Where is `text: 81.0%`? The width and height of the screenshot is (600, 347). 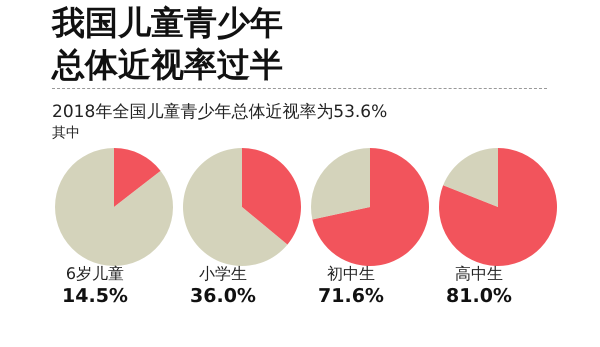
text: 81.0% is located at coordinates (479, 296).